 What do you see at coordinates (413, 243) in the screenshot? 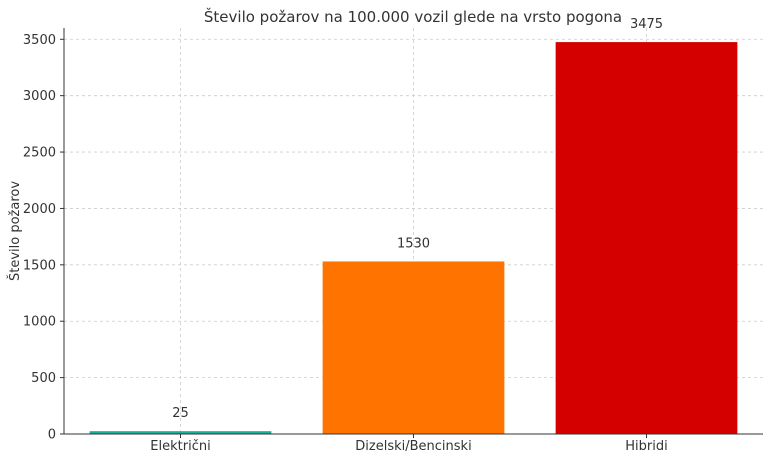
I see `data-label: 1530` at bounding box center [413, 243].